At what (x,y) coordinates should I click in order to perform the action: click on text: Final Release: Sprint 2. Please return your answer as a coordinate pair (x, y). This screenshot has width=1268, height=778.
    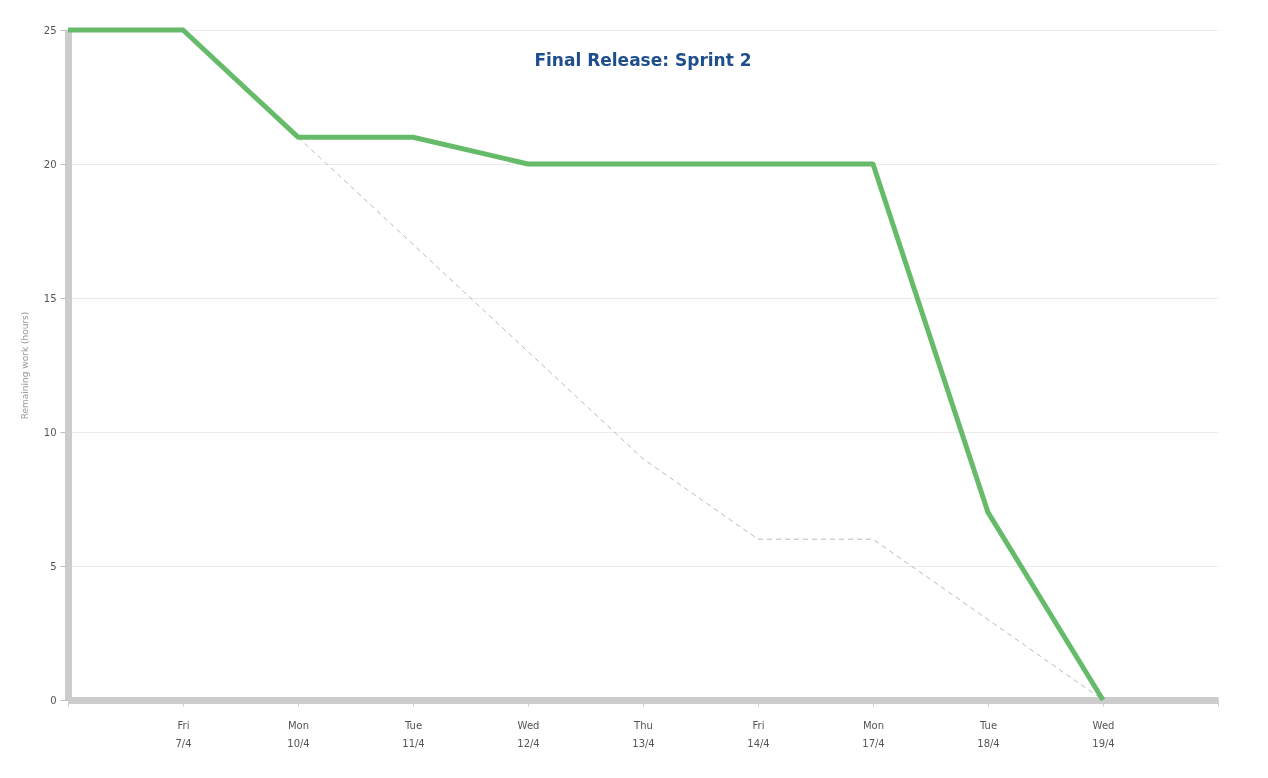
    Looking at the image, I should click on (643, 60).